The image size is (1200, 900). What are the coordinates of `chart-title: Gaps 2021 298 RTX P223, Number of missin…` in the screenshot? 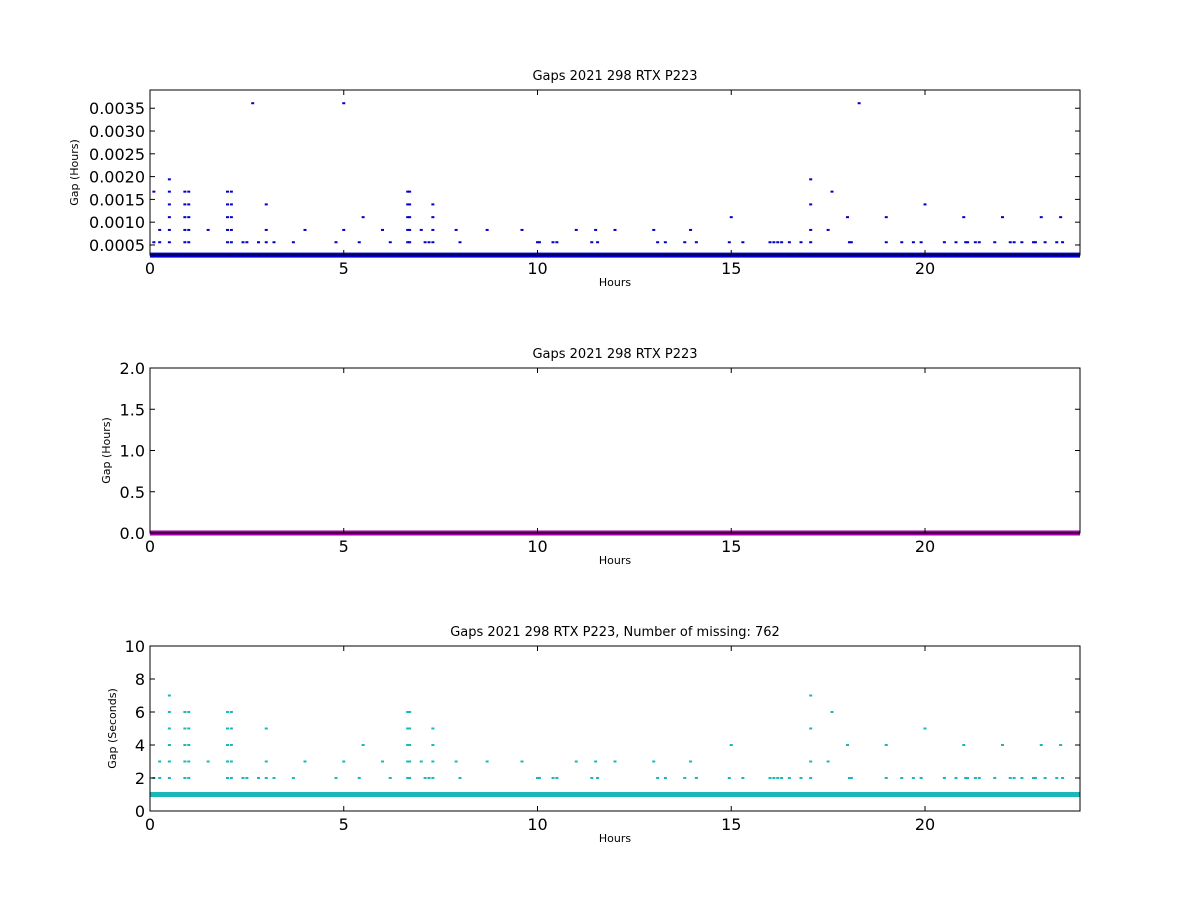 It's located at (615, 632).